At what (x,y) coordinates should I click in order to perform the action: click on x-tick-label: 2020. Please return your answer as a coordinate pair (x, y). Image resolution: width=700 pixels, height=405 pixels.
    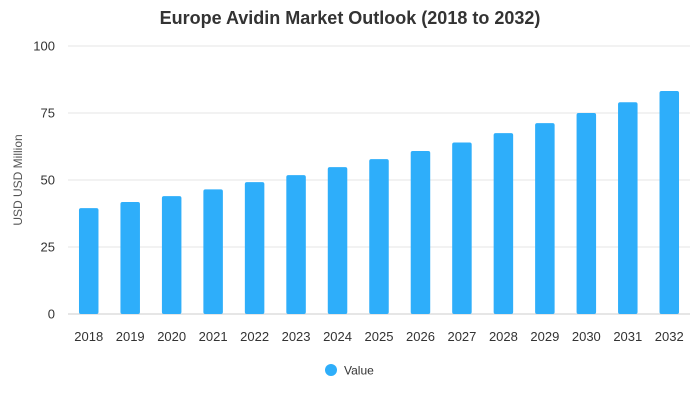
    Looking at the image, I should click on (171, 336).